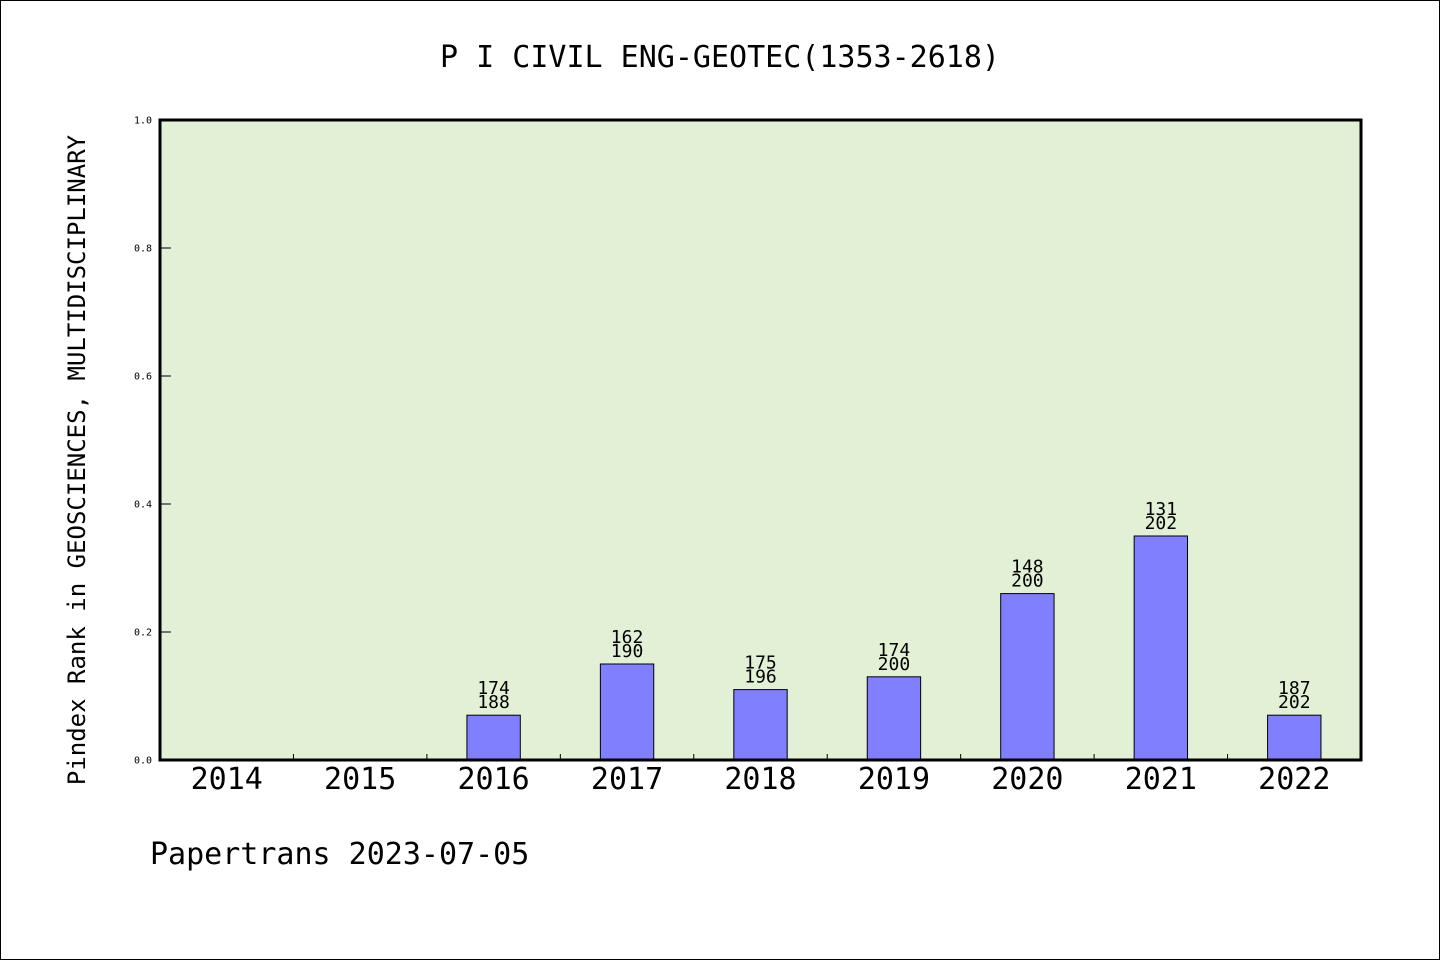  I want to click on y-tick-label-0.0: 0.0, so click(143, 761).